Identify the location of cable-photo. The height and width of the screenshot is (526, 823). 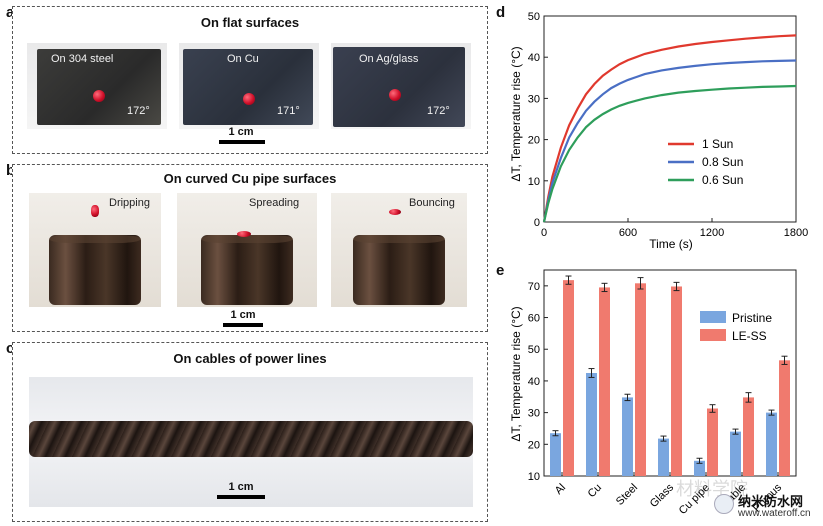
(251, 442).